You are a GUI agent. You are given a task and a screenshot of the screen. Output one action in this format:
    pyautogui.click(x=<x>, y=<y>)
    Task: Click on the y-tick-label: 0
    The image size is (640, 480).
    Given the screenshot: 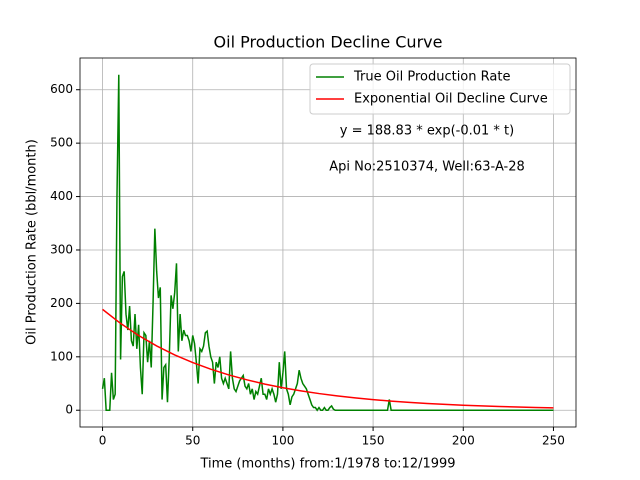 What is the action you would take?
    pyautogui.click(x=69, y=410)
    